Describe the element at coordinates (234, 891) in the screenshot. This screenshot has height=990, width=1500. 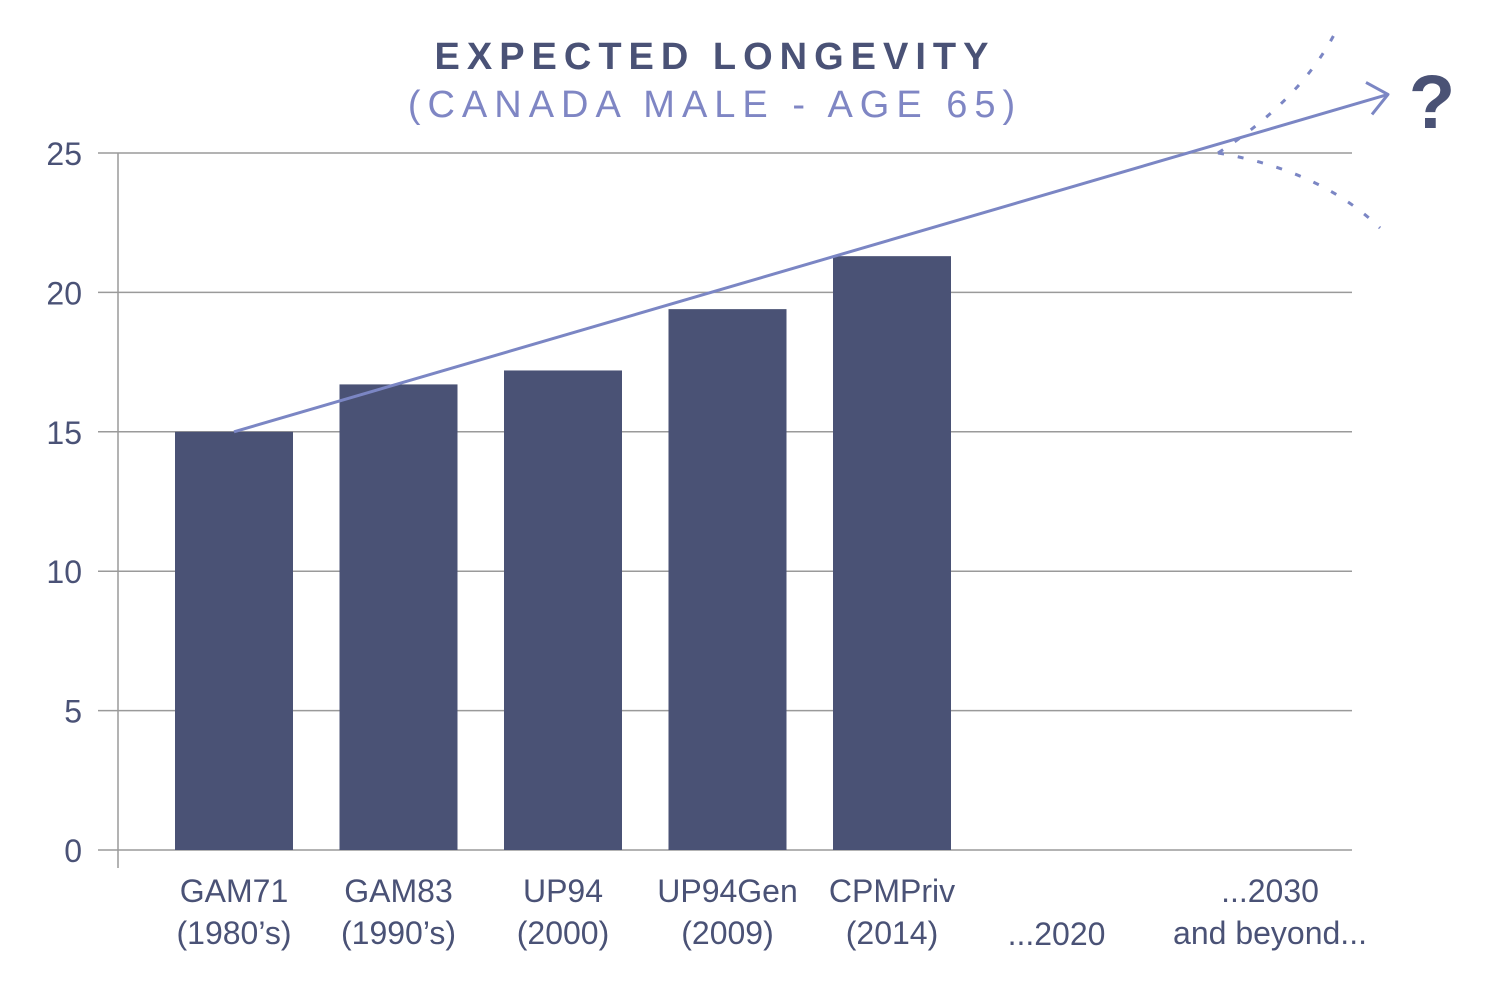
I see `x-tick-label: GAM71` at that location.